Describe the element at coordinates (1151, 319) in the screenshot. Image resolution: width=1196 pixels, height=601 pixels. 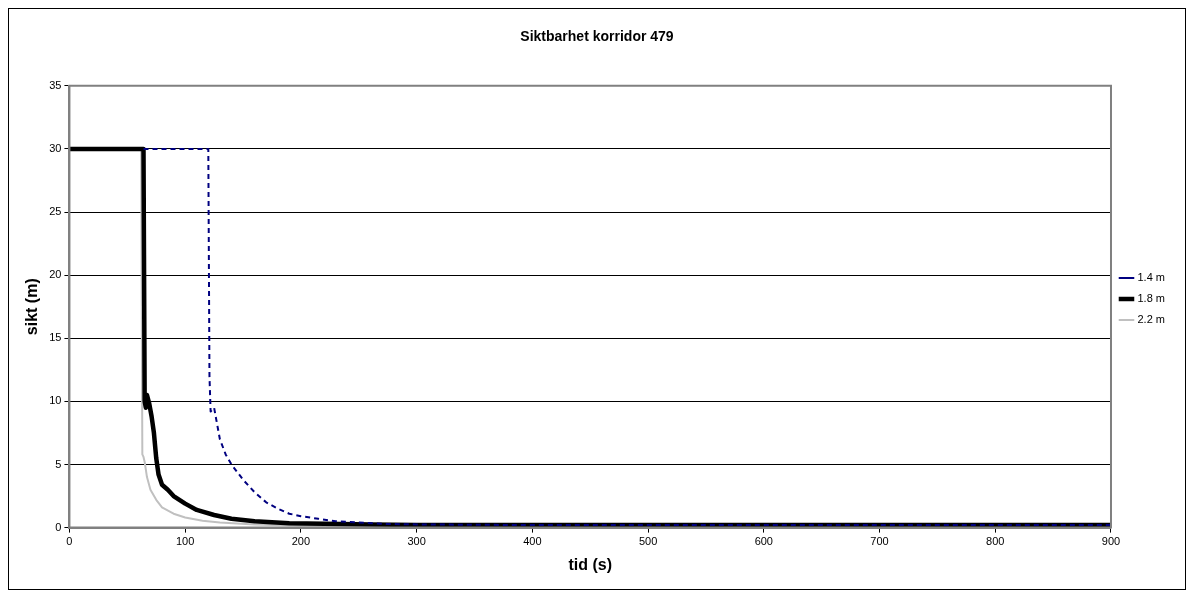
I see `legend-label: 2.2 m` at that location.